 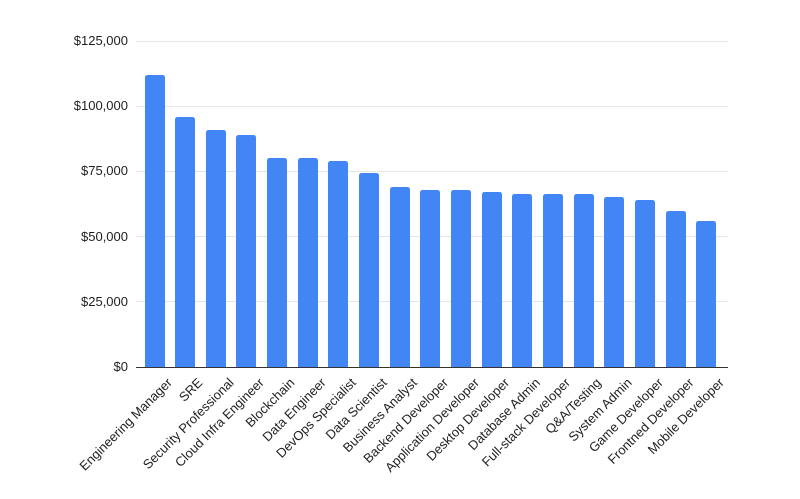 What do you see at coordinates (100, 40) in the screenshot?
I see `y-axis-tick-label: $125,000` at bounding box center [100, 40].